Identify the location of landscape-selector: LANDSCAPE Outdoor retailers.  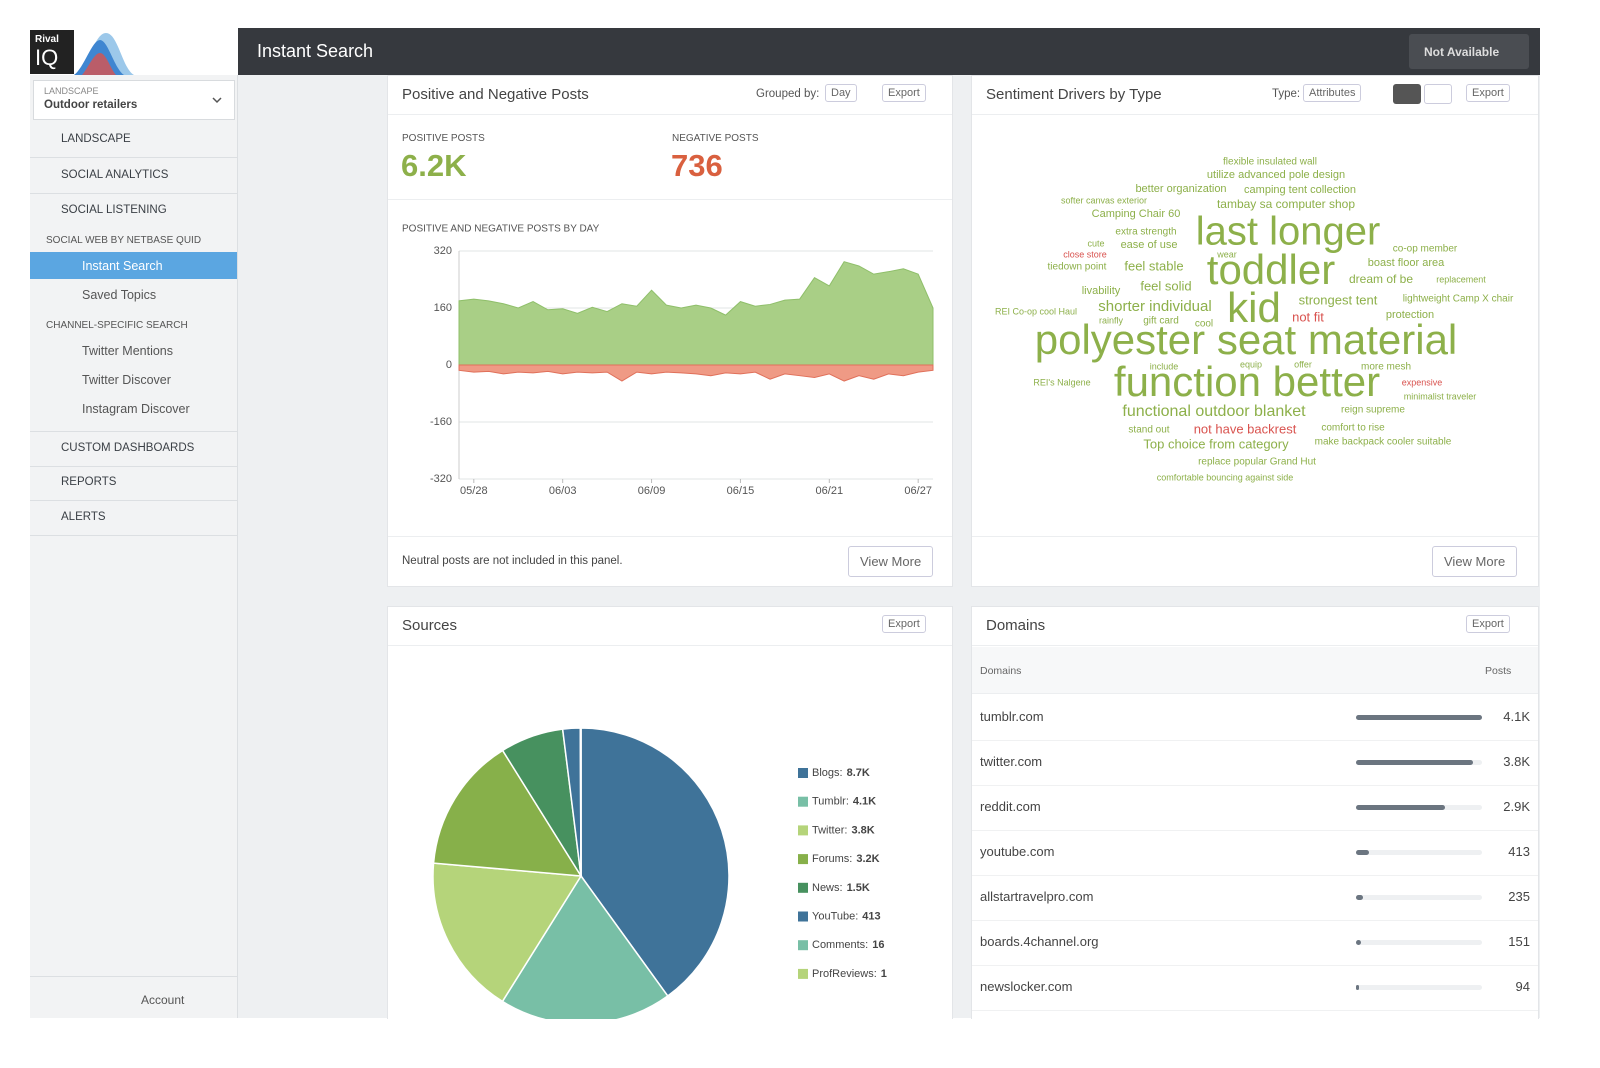
(134, 100).